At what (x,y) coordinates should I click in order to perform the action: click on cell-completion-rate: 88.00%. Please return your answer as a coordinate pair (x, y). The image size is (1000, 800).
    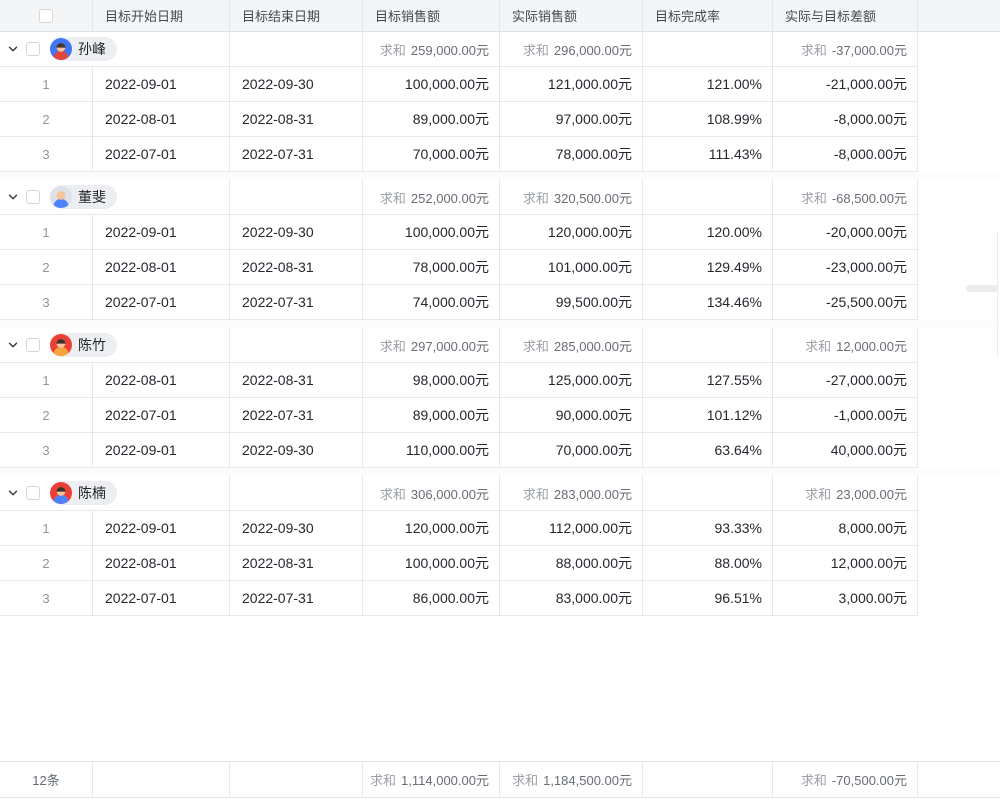
    Looking at the image, I should click on (708, 563).